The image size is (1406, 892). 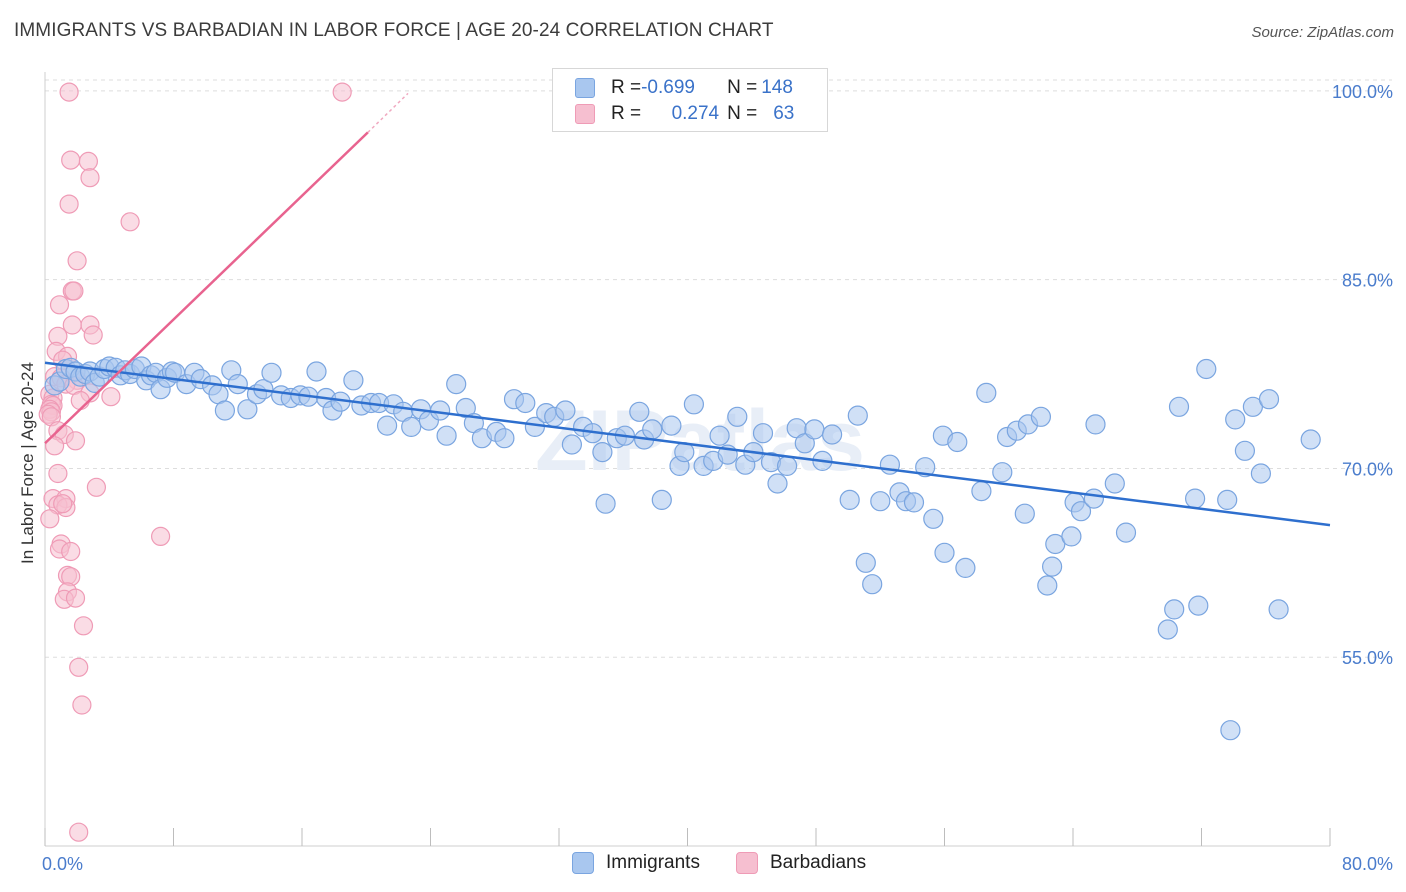 I want to click on x-tick-label-min: 0.0%, so click(x=62, y=864).